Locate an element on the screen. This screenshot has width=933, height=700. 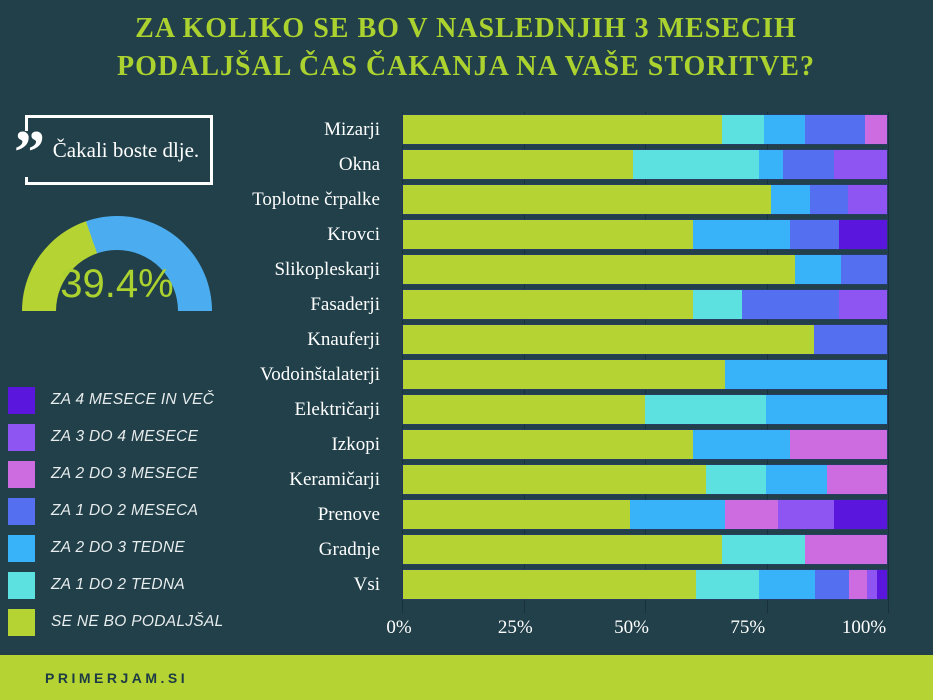
category-label: Okna is located at coordinates (359, 164).